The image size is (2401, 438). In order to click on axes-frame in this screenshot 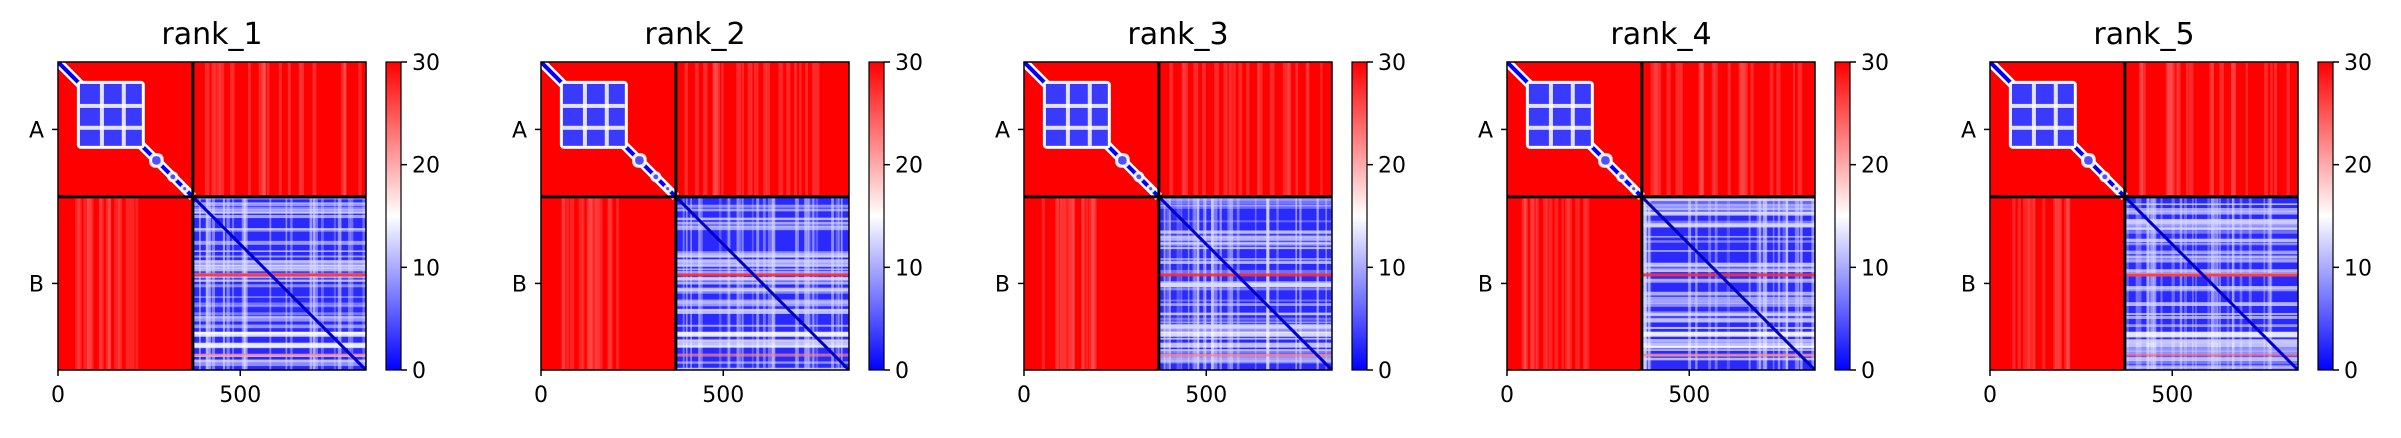, I will do `click(1178, 216)`.